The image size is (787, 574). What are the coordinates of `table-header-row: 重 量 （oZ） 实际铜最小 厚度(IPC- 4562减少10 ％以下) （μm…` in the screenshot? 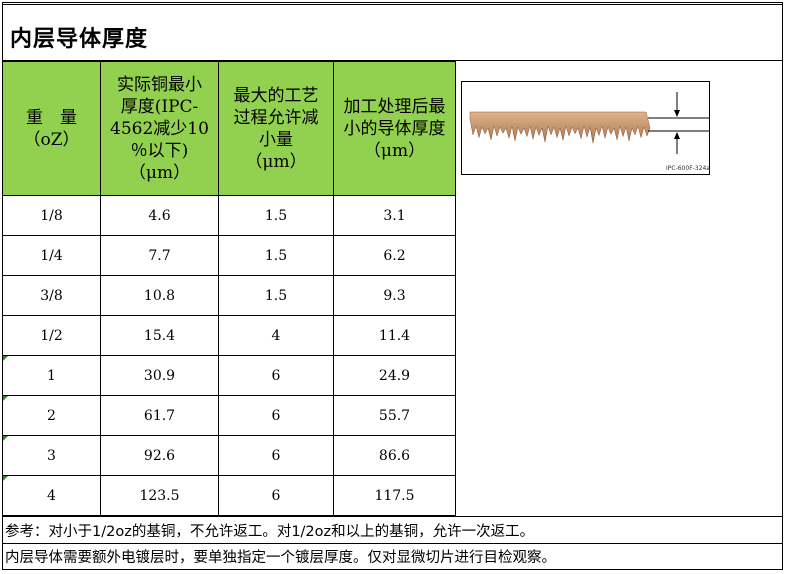 It's located at (229, 128).